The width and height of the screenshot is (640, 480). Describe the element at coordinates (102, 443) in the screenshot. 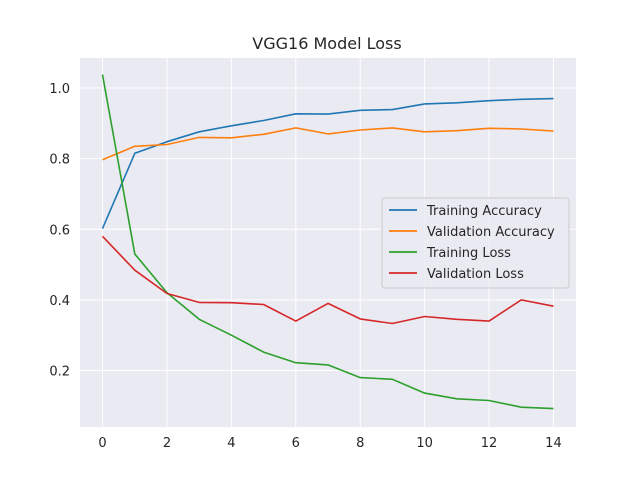

I see `x-tick-label: 0` at that location.